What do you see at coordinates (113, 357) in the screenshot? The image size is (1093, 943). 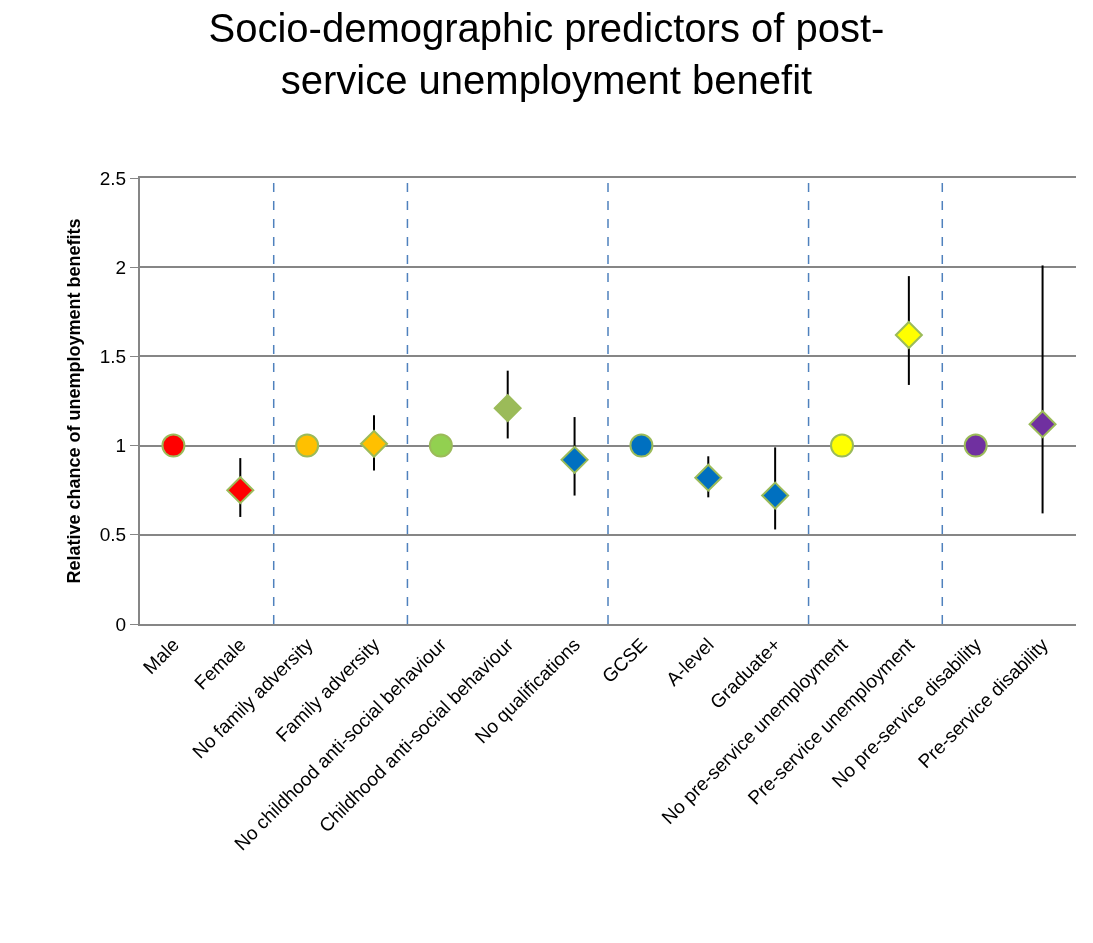 I see `y-tick-label: 1.5` at bounding box center [113, 357].